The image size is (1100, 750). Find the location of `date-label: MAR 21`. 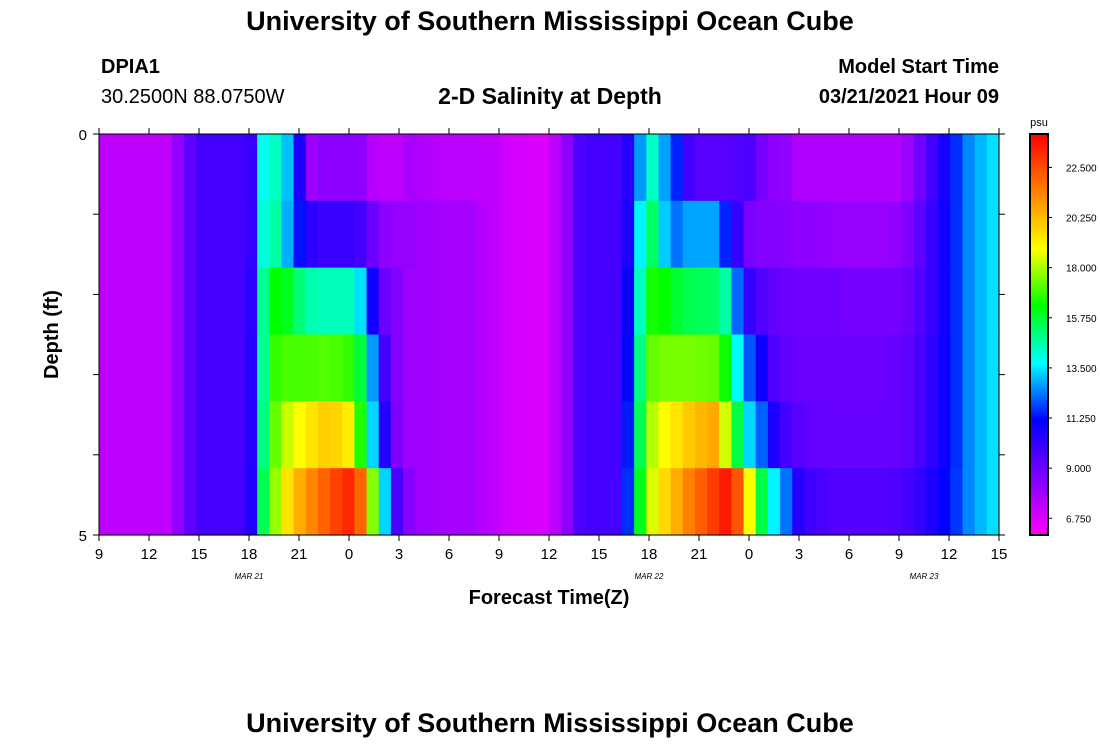

date-label: MAR 21 is located at coordinates (249, 576).